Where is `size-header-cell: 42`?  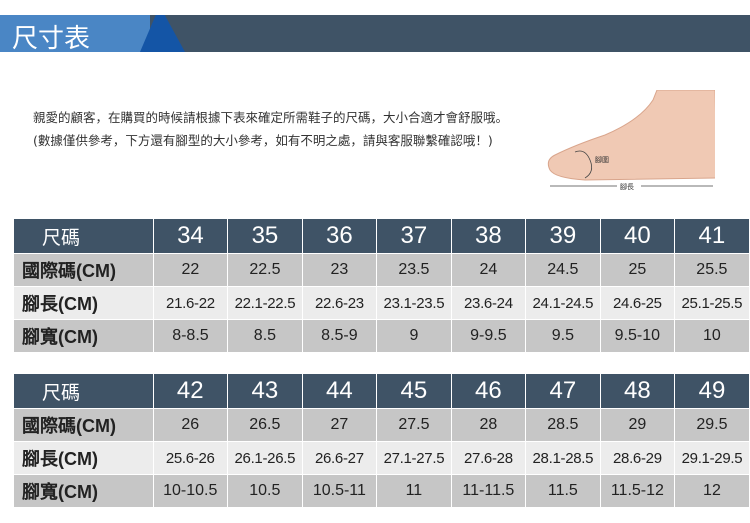
size-header-cell: 42 is located at coordinates (190, 391).